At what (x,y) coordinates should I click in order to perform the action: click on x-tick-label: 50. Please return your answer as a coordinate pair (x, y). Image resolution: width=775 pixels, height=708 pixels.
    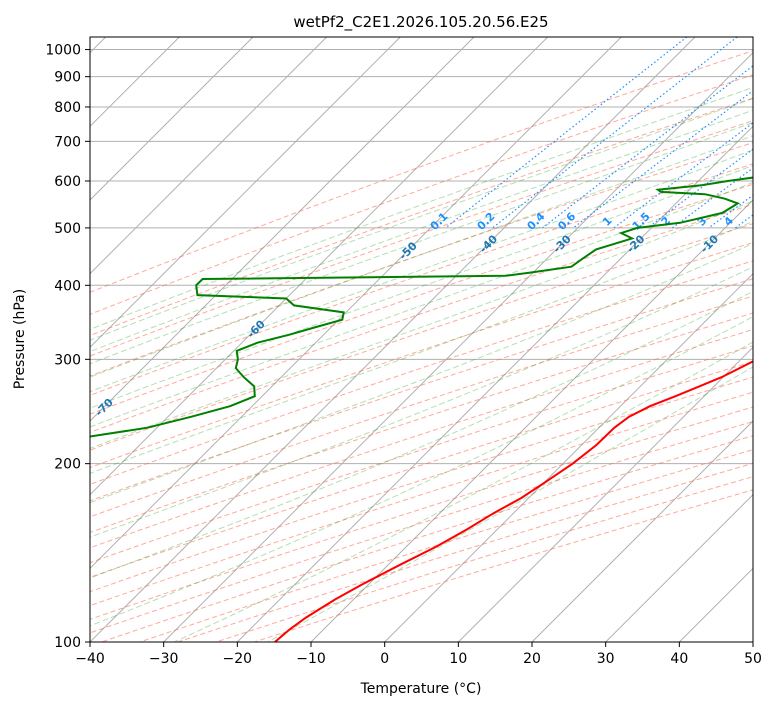
    Looking at the image, I should click on (753, 659).